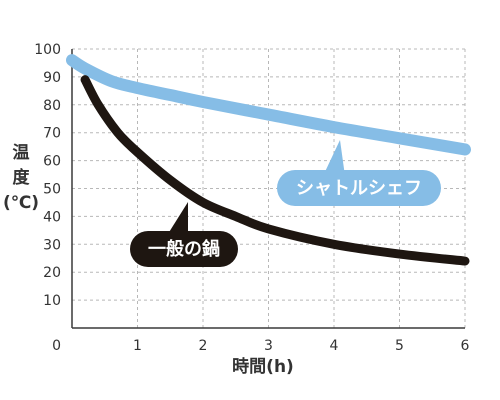 This screenshot has width=500, height=400. Describe the element at coordinates (203, 346) in the screenshot. I see `x-tick-label-2: 2` at that location.